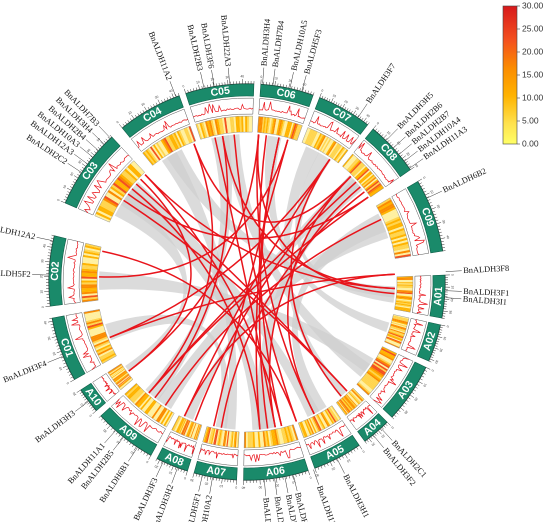 This screenshot has width=550, height=522. What do you see at coordinates (388, 132) in the screenshot?
I see `tick-label: 10` at bounding box center [388, 132].